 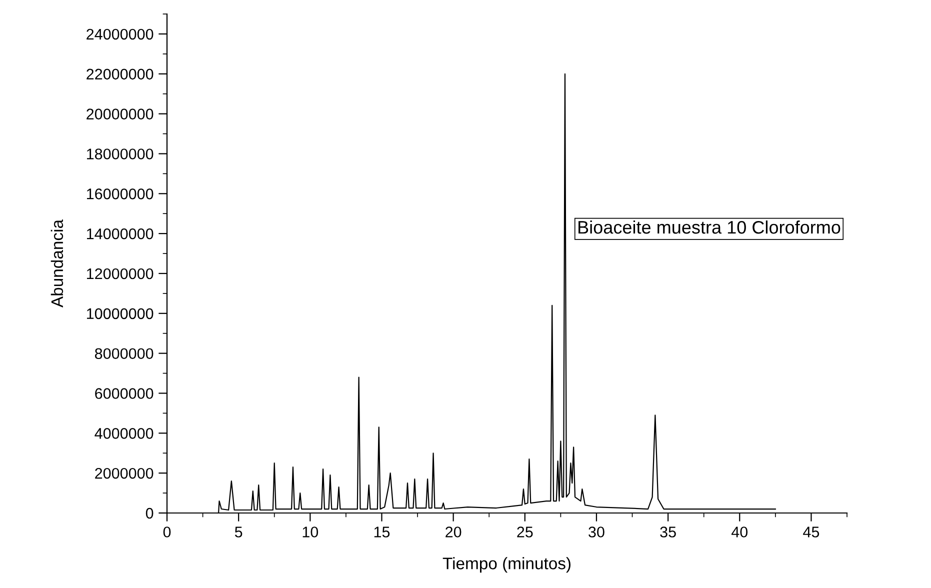 What do you see at coordinates (120, 234) in the screenshot?
I see `y-tick-label: 14000000` at bounding box center [120, 234].